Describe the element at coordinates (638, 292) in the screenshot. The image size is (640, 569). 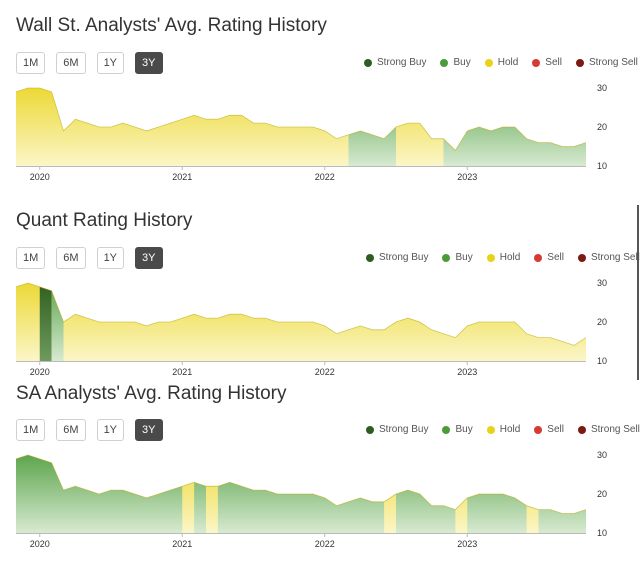
I see `scrollbar` at that location.